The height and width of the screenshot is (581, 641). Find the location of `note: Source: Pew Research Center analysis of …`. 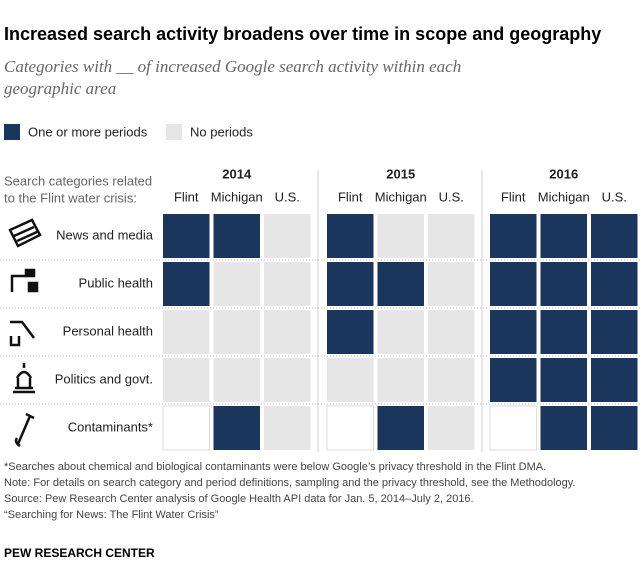

note: Source: Pew Research Center analysis of … is located at coordinates (239, 499).